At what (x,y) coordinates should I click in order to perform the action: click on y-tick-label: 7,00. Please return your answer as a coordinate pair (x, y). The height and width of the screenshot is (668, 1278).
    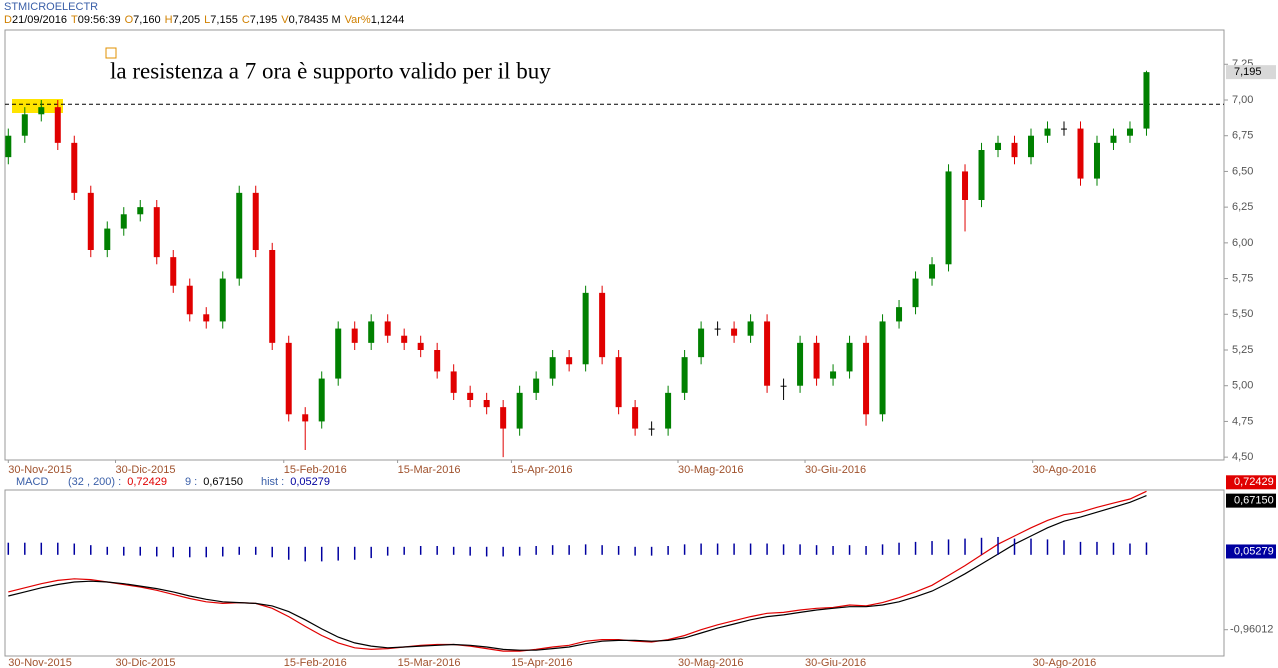
    Looking at the image, I should click on (1242, 100).